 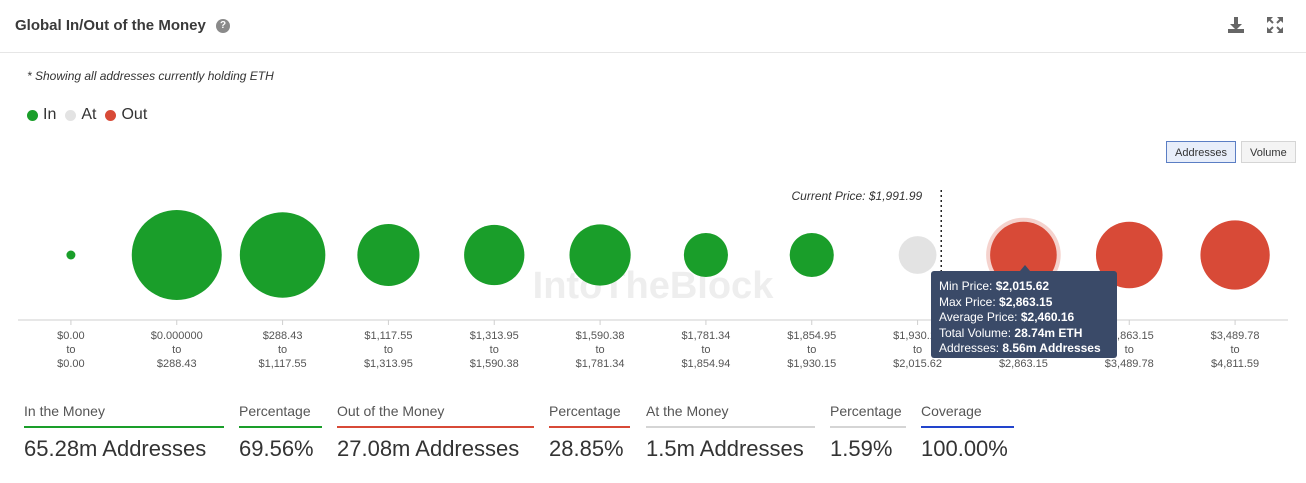 What do you see at coordinates (89, 114) in the screenshot?
I see `legend-label-at: At` at bounding box center [89, 114].